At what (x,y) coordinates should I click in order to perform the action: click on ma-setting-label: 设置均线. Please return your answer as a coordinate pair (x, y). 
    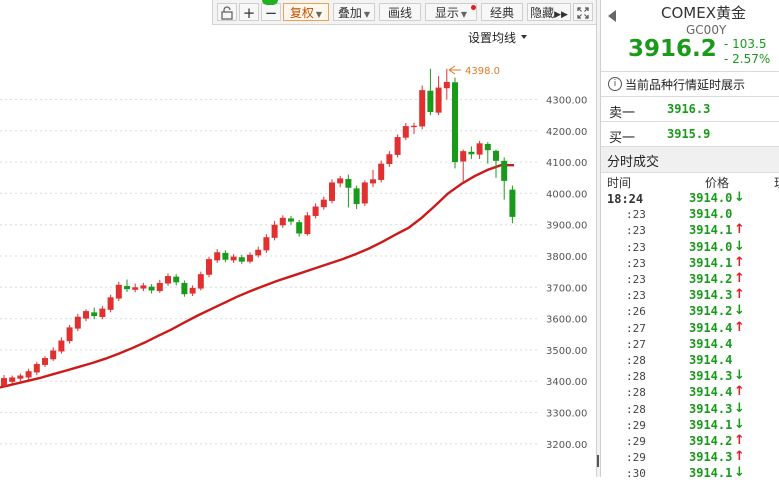
    Looking at the image, I should click on (492, 38).